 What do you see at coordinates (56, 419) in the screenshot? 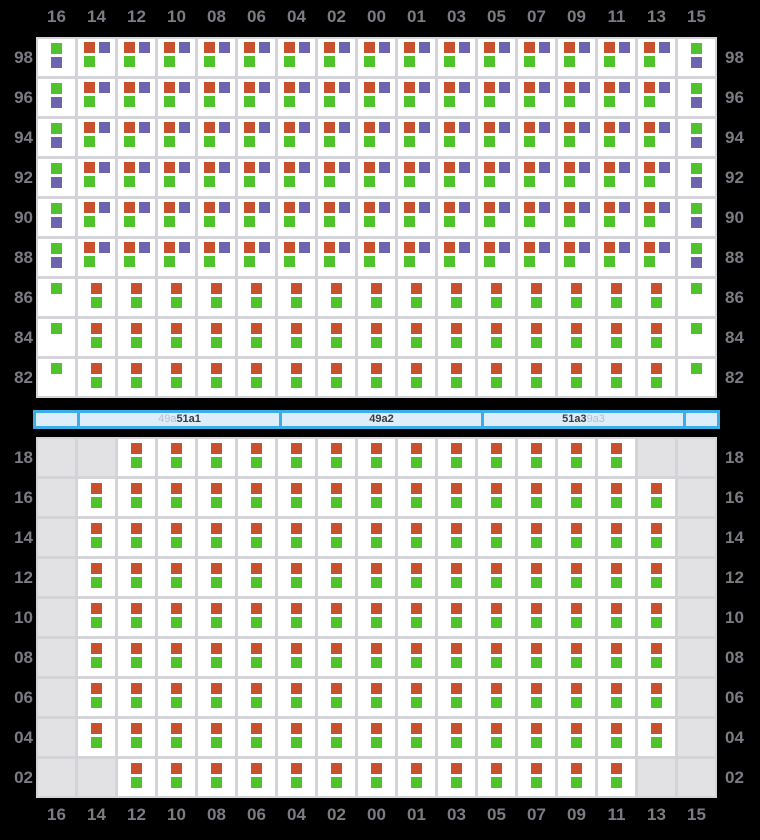
I see `scrollbar-segment` at bounding box center [56, 419].